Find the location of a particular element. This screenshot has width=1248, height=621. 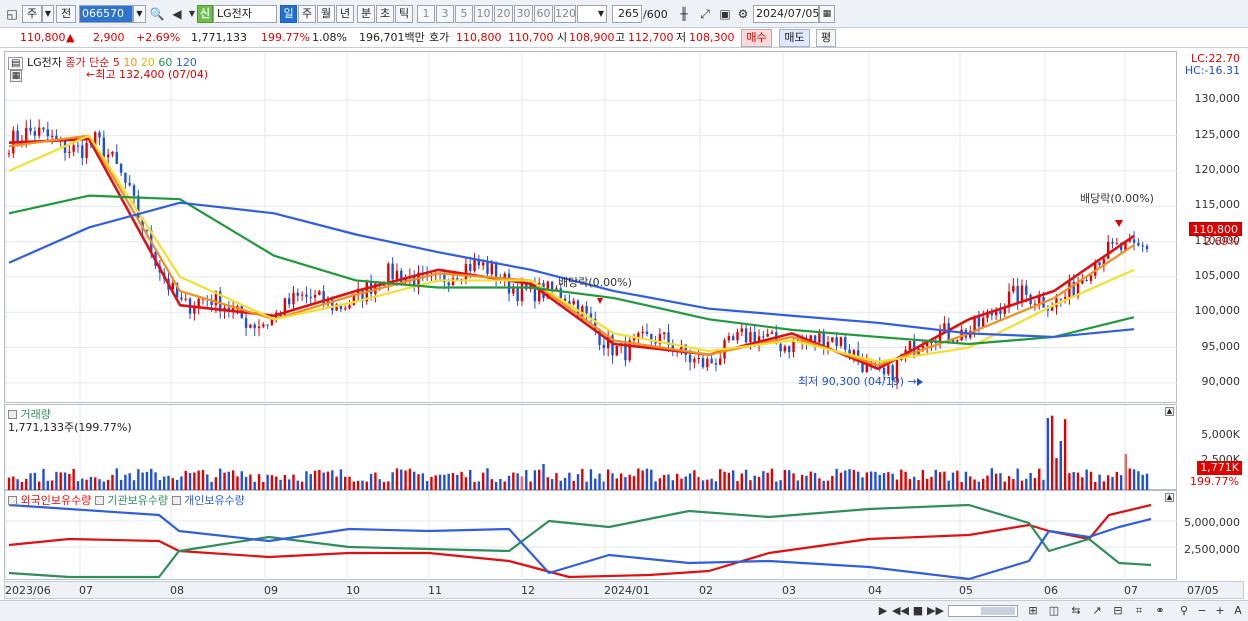

link-icon: ⚭ is located at coordinates (1160, 610).